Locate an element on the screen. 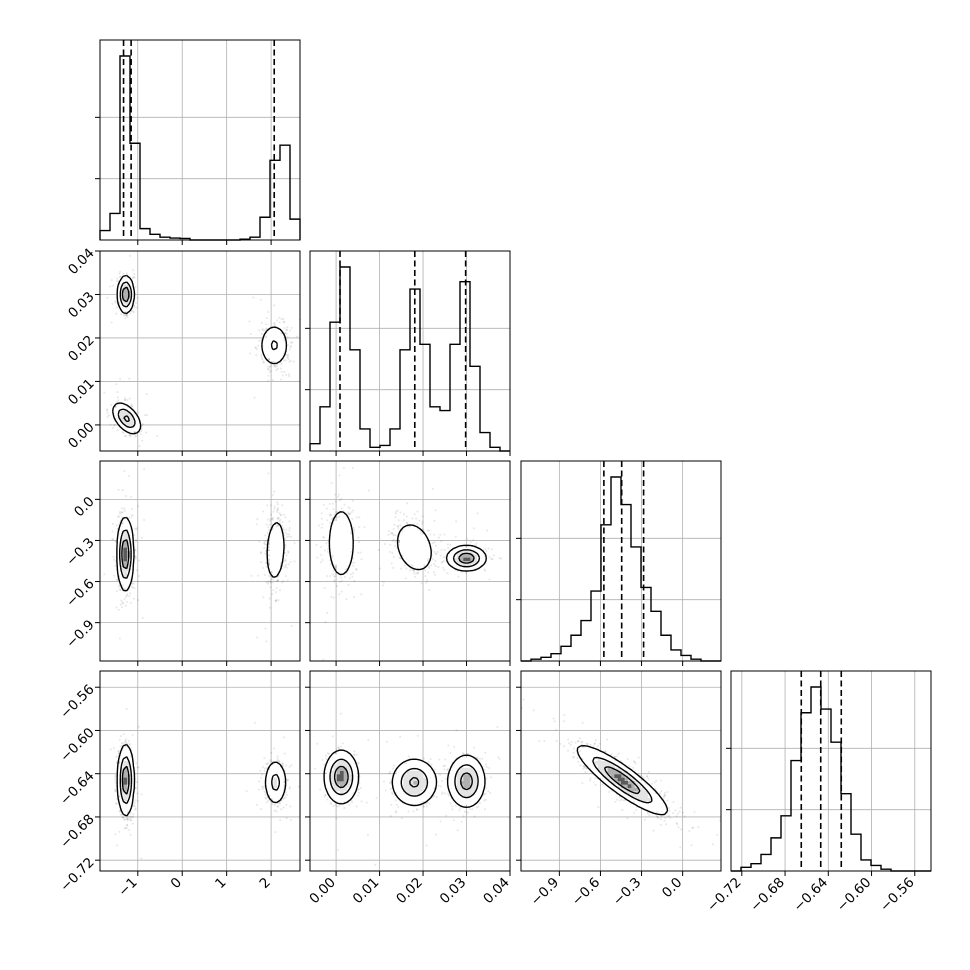 The height and width of the screenshot is (970, 970). contour-lines is located at coordinates (200, 554).